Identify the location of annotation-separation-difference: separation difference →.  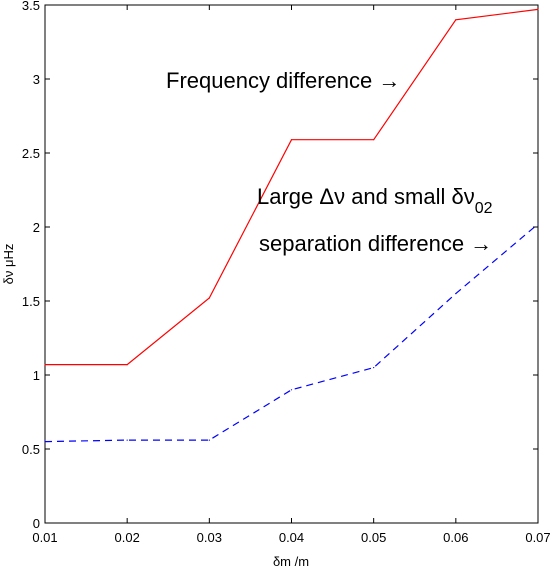
(375, 243).